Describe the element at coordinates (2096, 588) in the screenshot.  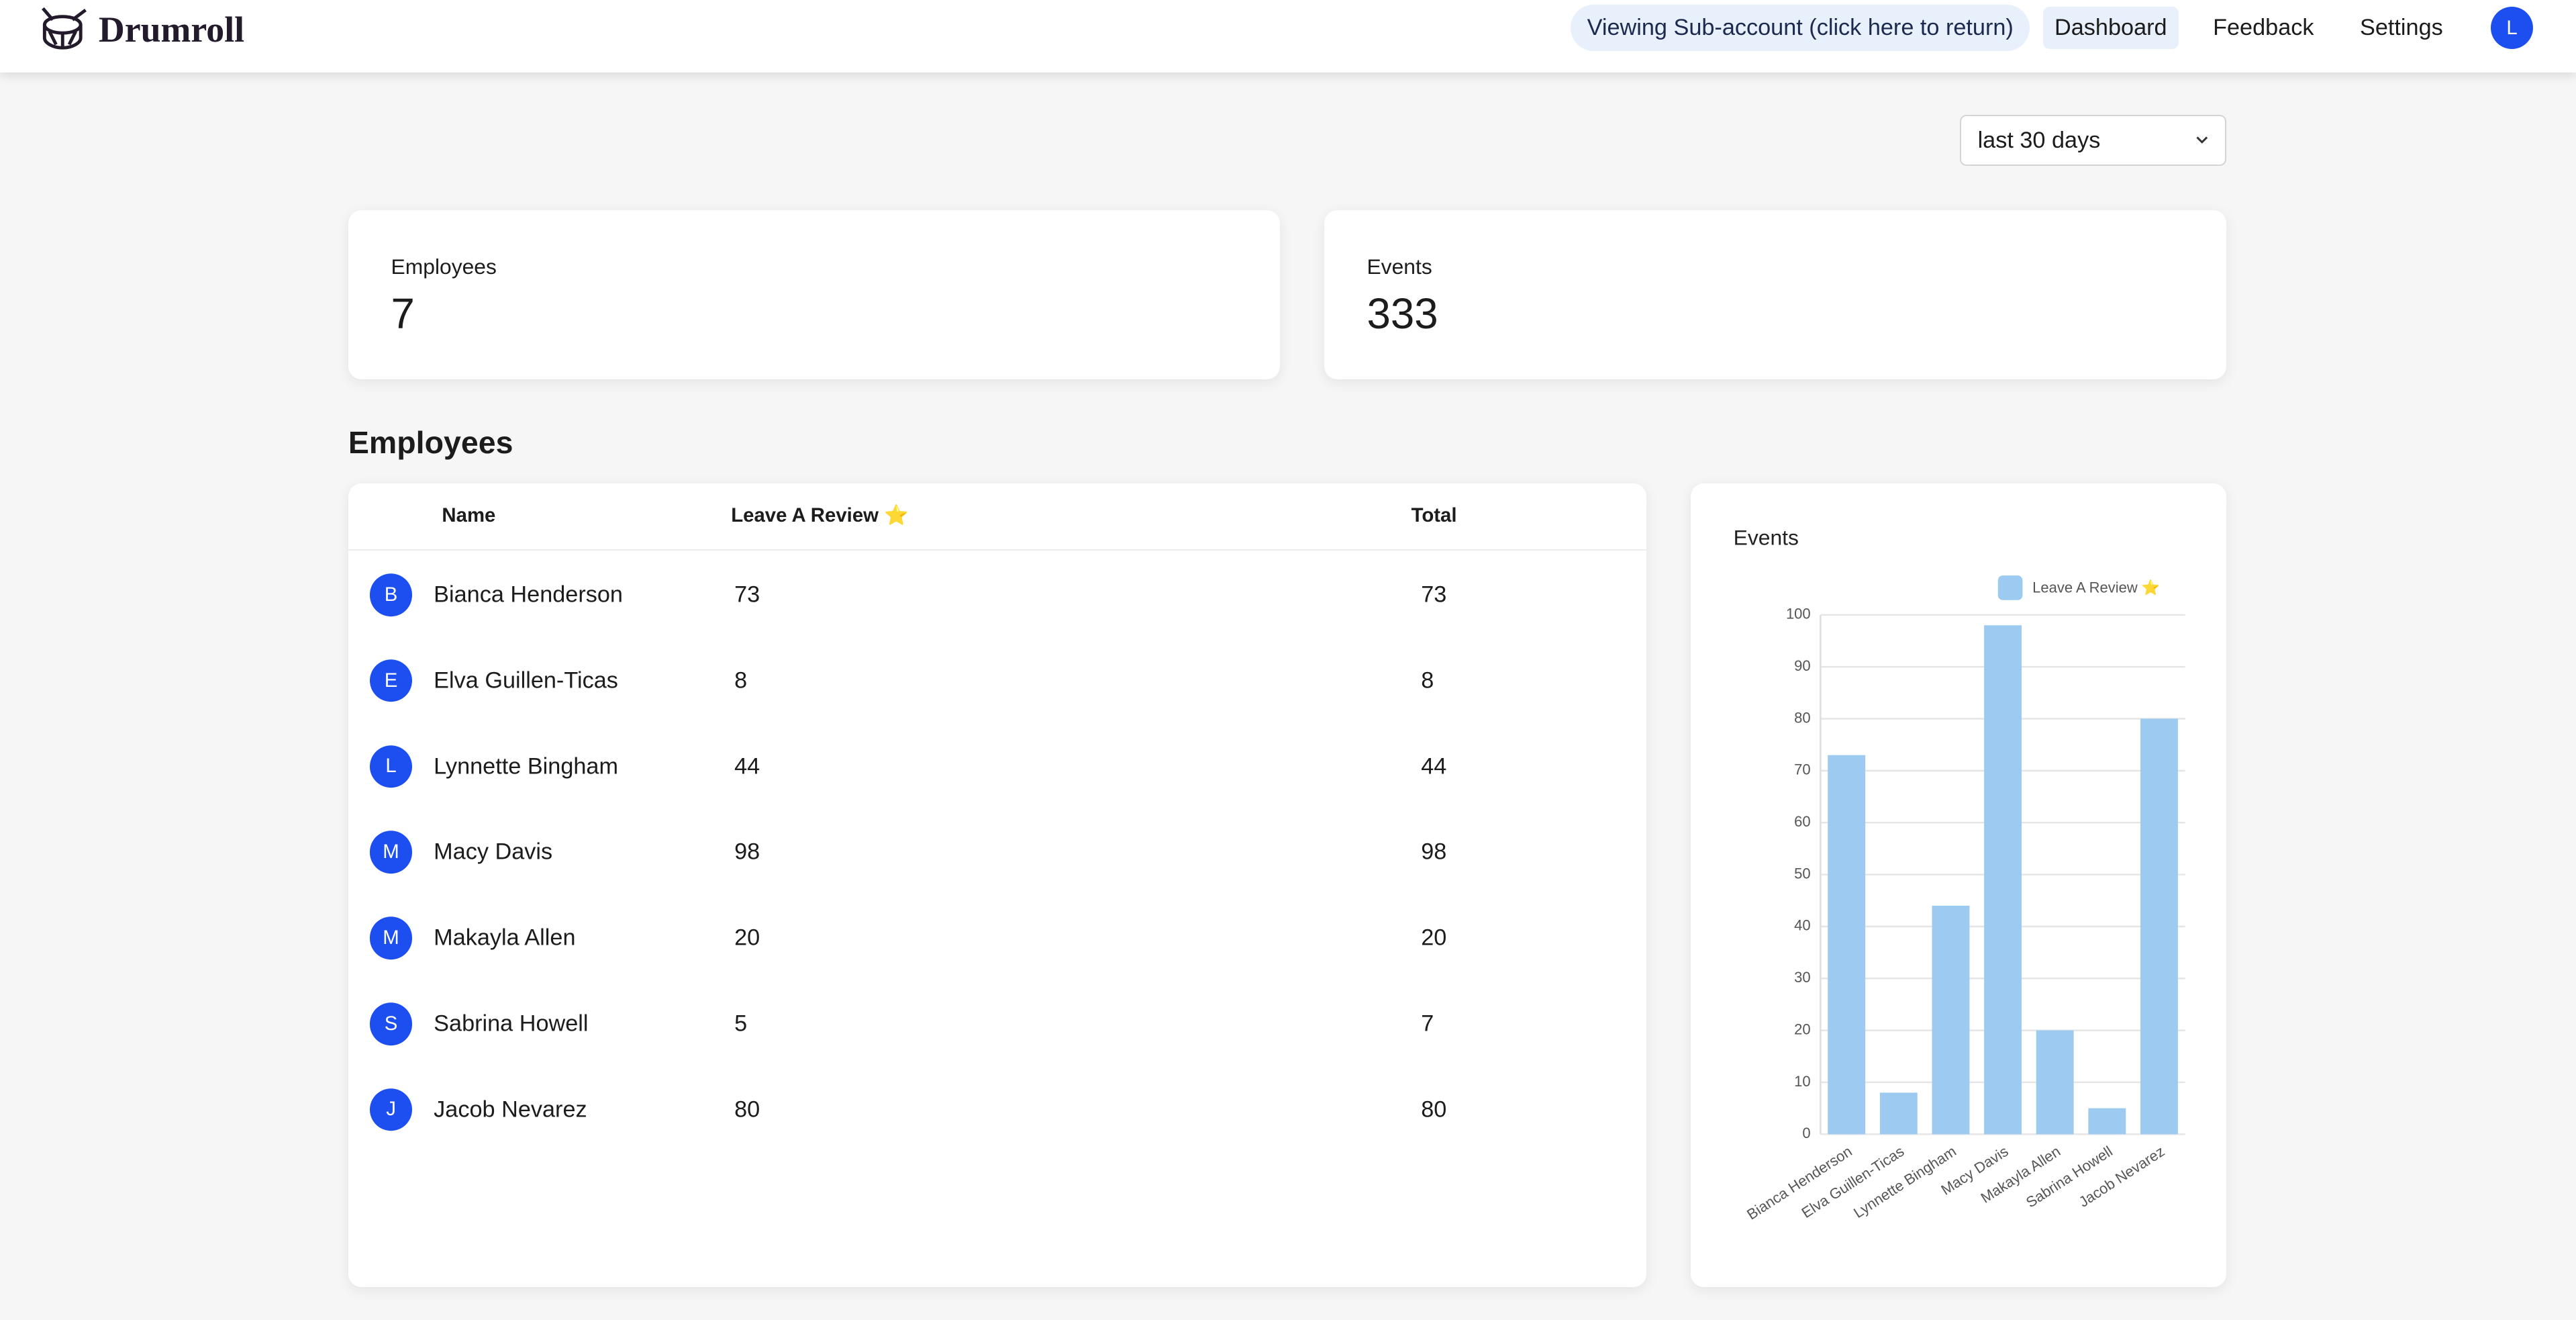
I see `legend-label: Leave A Review ⭐` at that location.